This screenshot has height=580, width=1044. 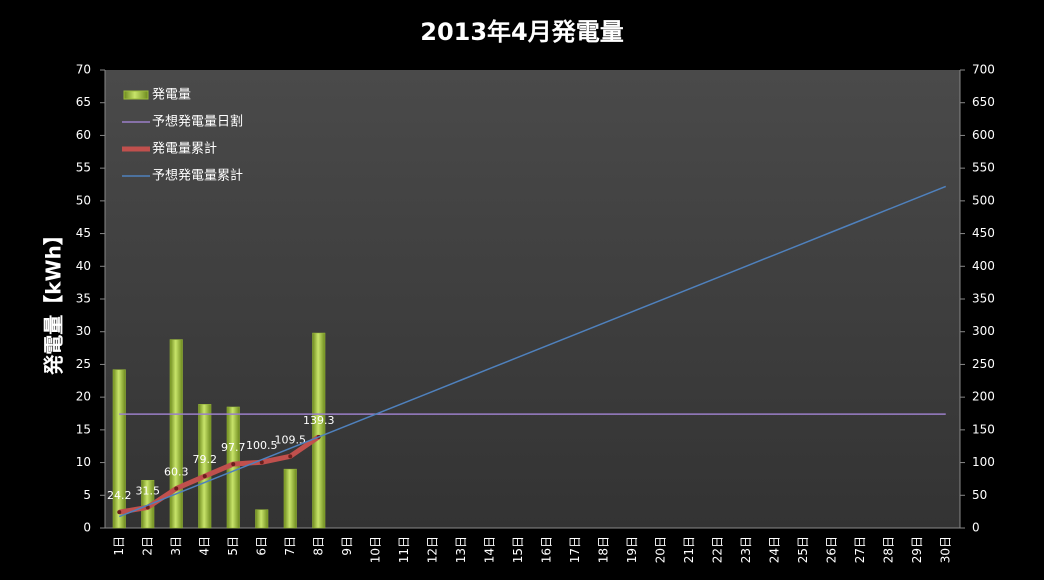 I want to click on y2-tick-label: 500, so click(x=983, y=200).